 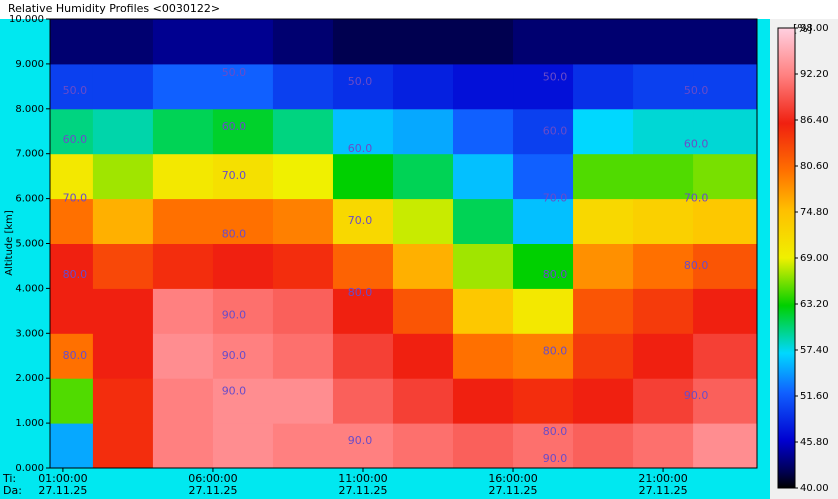 I want to click on y-tick-label: 5.000, so click(x=29, y=244).